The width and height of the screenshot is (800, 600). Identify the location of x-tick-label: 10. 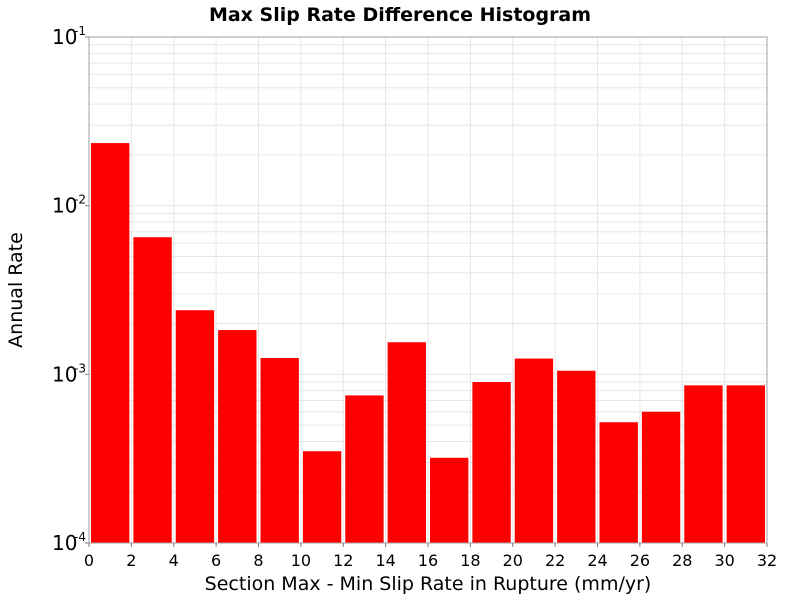
(301, 560).